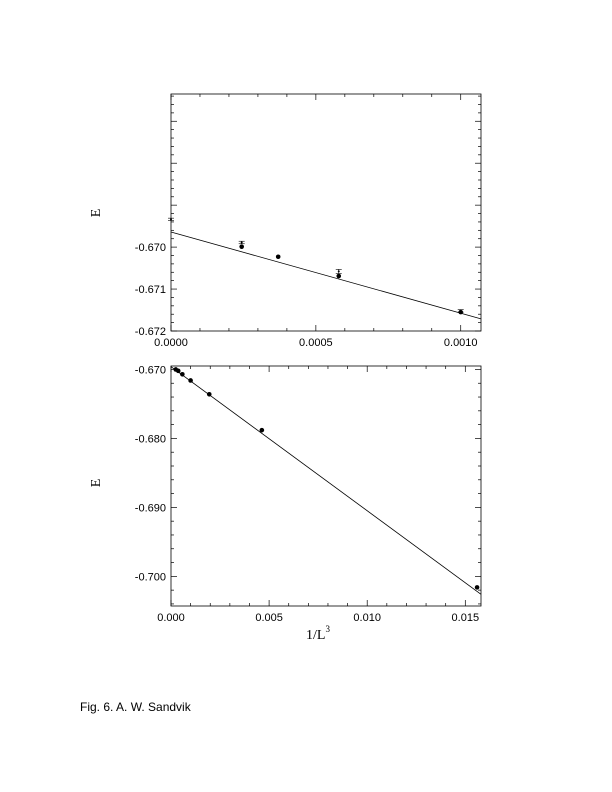 The width and height of the screenshot is (612, 792). I want to click on bottom-x-tick-label: 0.000, so click(171, 618).